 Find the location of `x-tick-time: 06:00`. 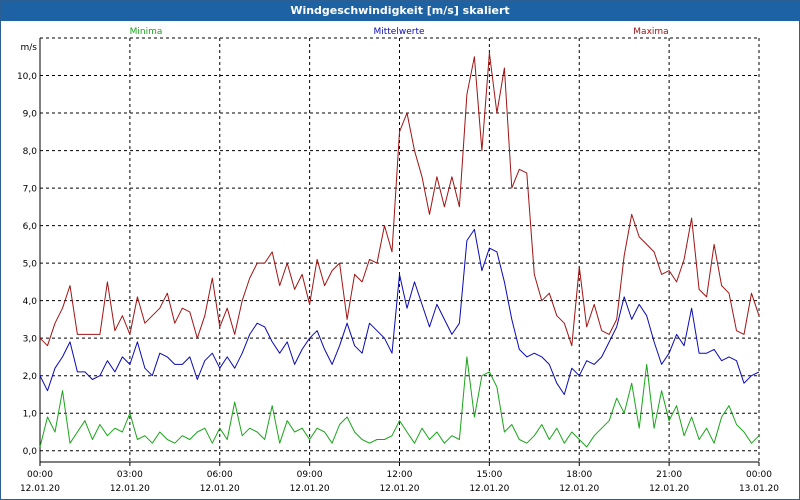

x-tick-time: 06:00 is located at coordinates (220, 475).